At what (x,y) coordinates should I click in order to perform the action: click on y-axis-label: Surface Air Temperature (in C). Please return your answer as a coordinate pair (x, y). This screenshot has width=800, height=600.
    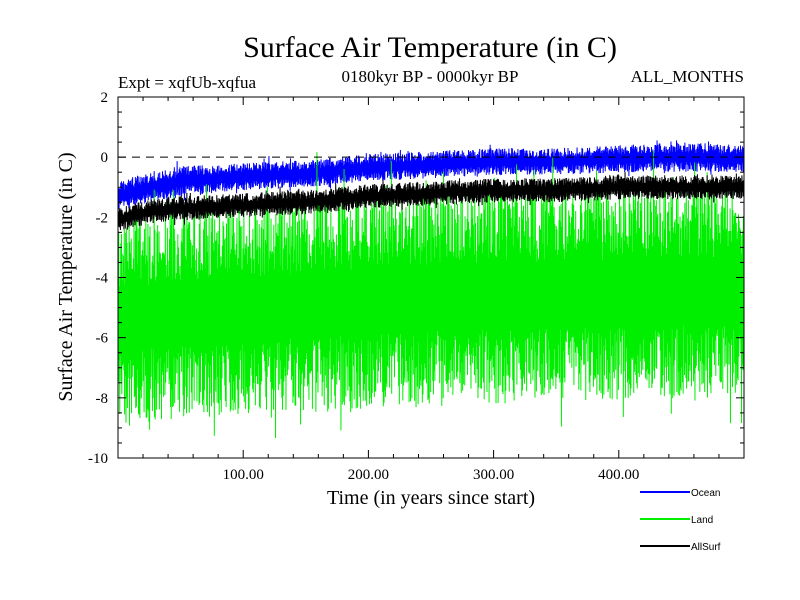
    Looking at the image, I should click on (66, 276).